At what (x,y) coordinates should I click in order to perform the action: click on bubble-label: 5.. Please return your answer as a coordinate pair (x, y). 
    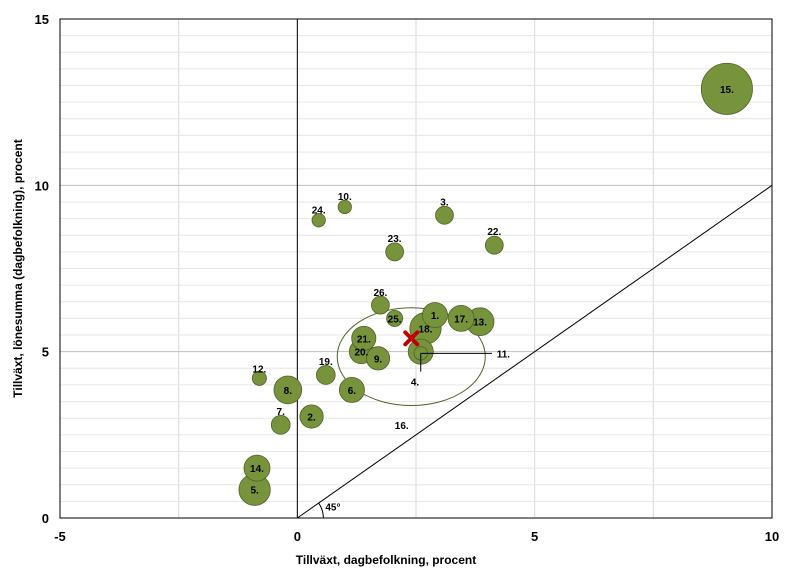
    Looking at the image, I should click on (254, 491).